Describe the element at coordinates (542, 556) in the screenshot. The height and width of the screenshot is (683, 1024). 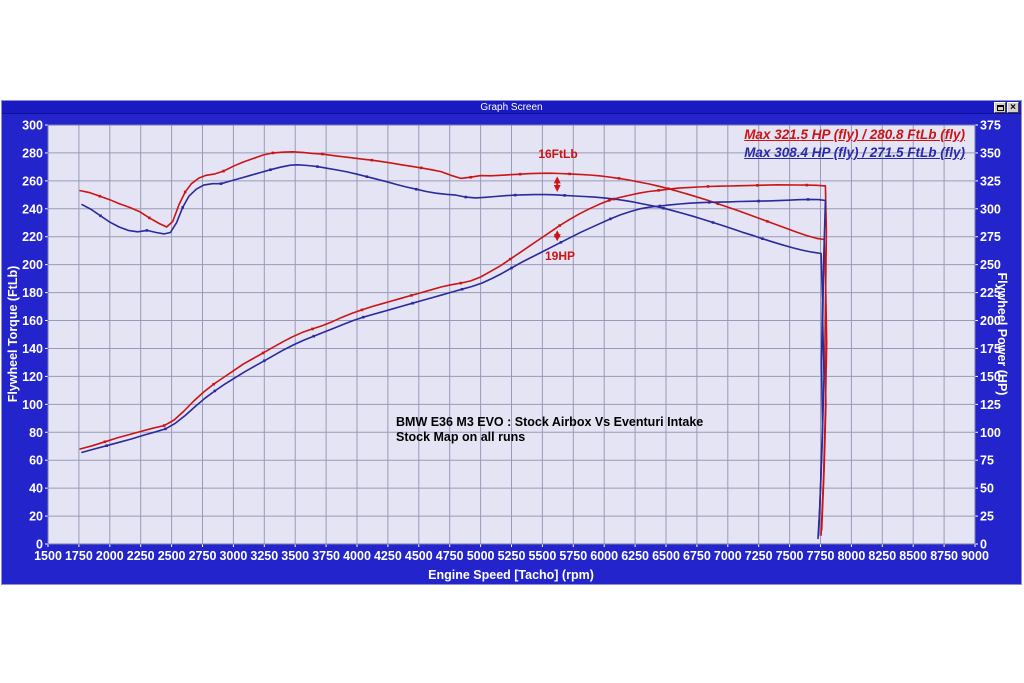
I see `x-tick-label: 5500` at that location.